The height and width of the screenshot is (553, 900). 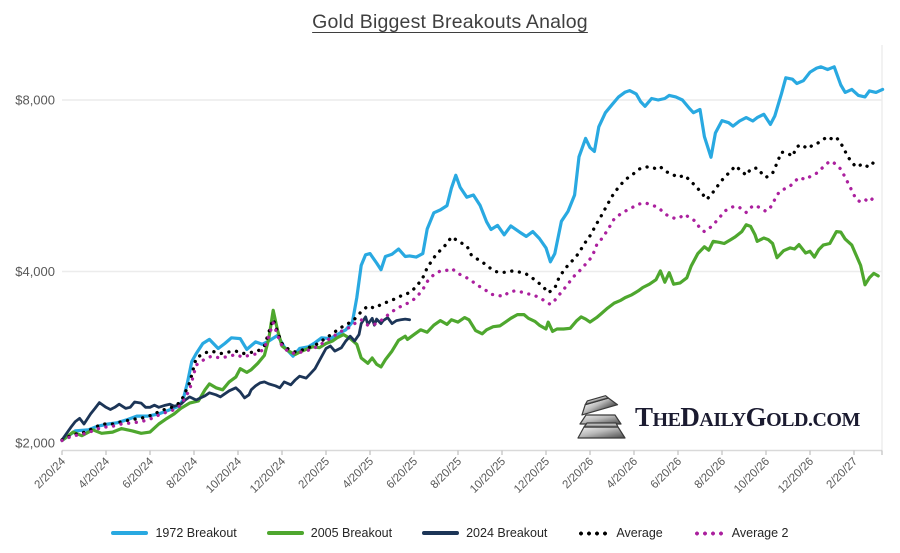 What do you see at coordinates (447, 474) in the screenshot?
I see `x-tick-label: 8/20/25` at bounding box center [447, 474].